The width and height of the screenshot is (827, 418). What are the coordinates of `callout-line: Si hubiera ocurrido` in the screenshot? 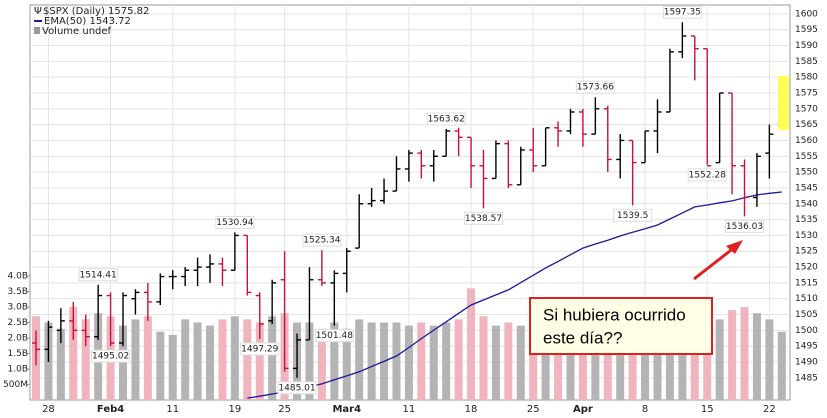 It's located at (614, 314).